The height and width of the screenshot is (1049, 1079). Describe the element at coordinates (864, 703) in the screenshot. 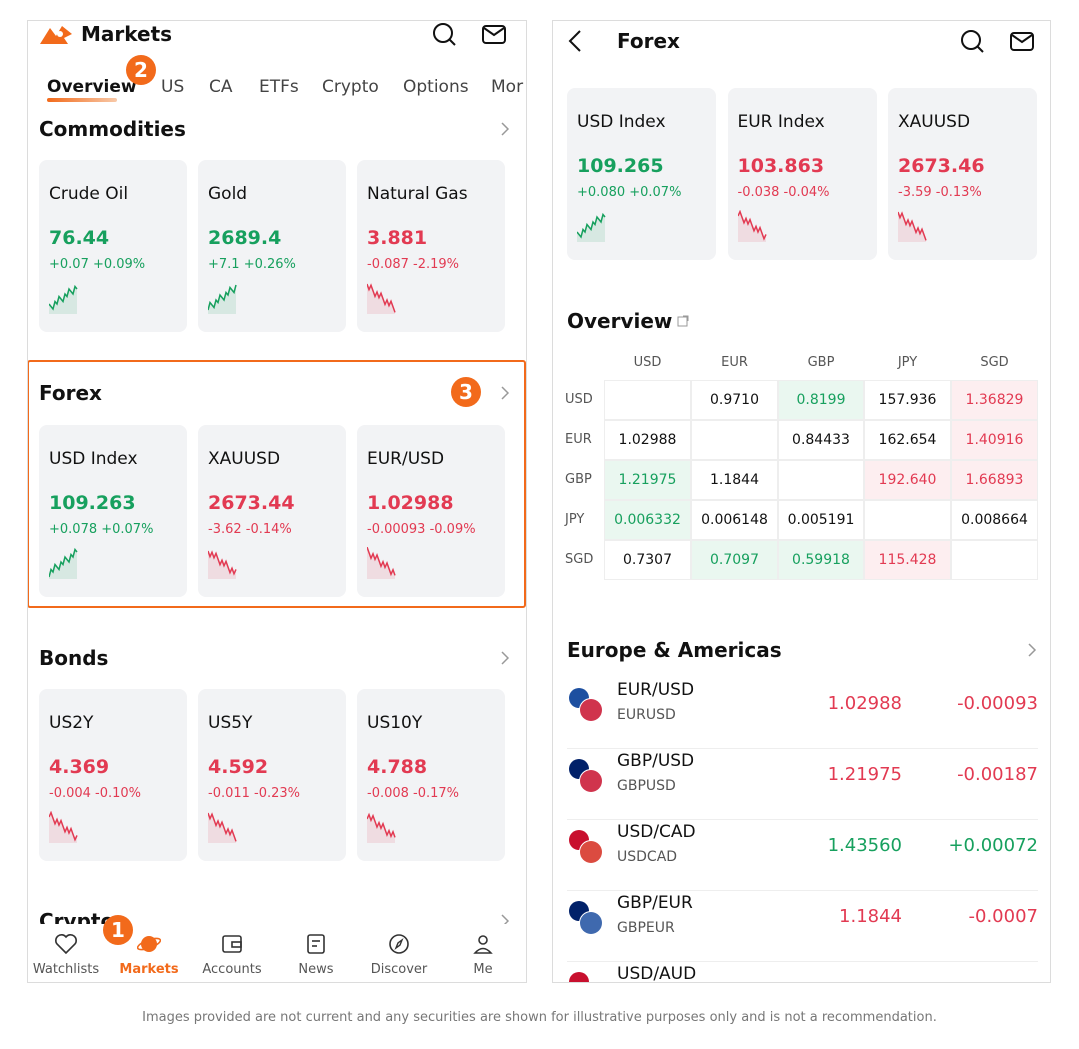

I see `pair-price: 1.02988` at that location.